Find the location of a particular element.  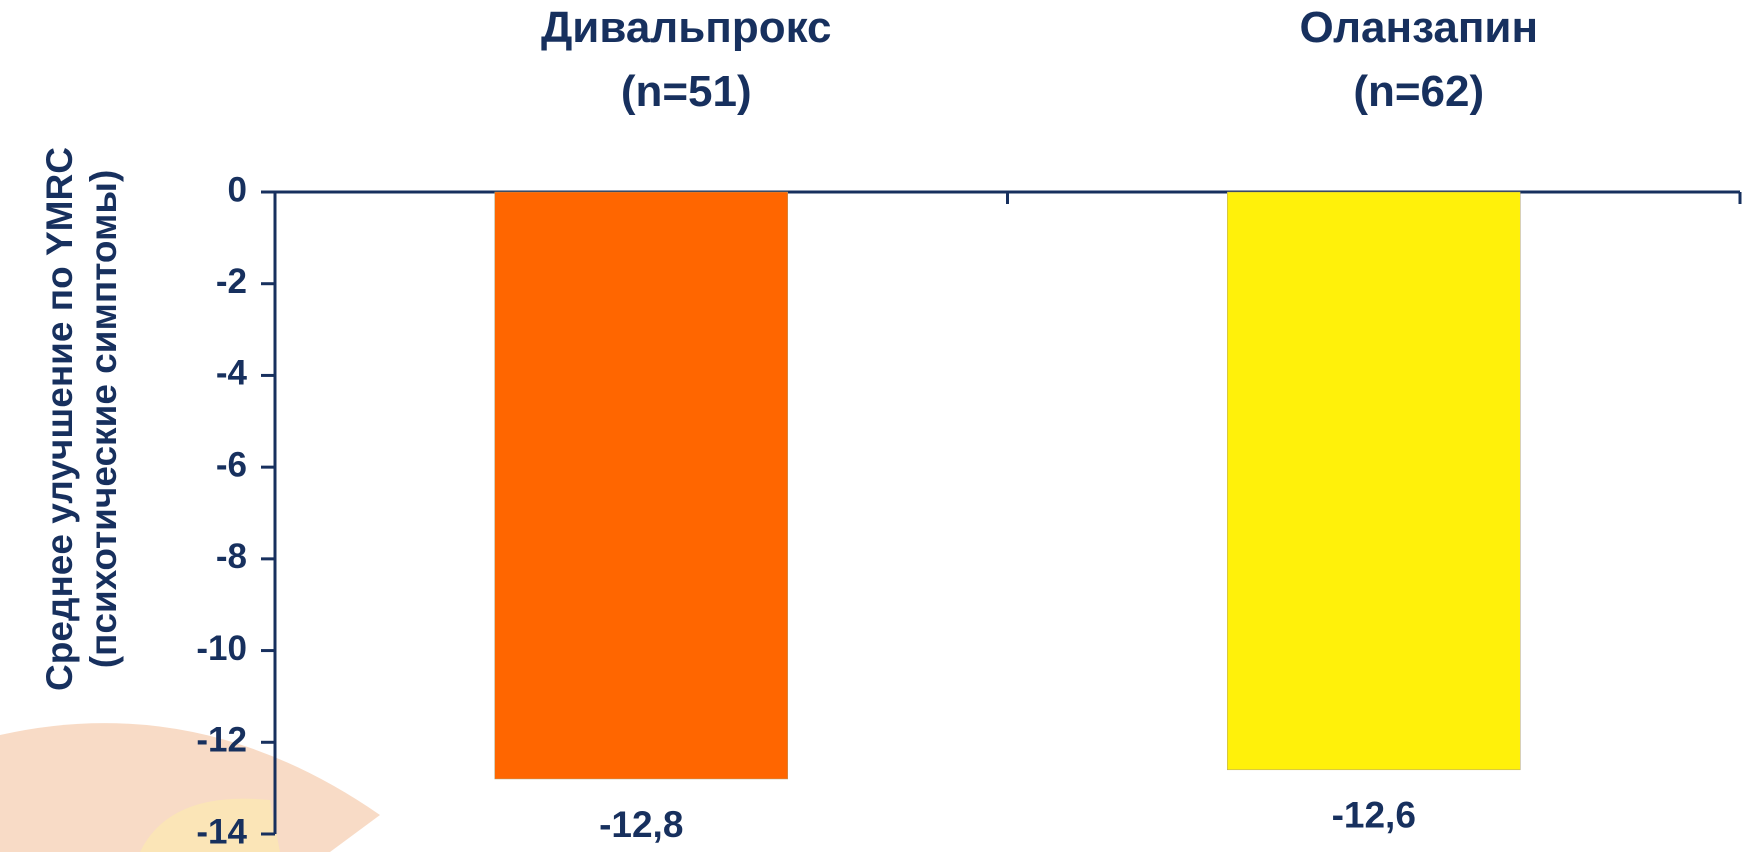

y-tick-label: -8 is located at coordinates (231, 556).